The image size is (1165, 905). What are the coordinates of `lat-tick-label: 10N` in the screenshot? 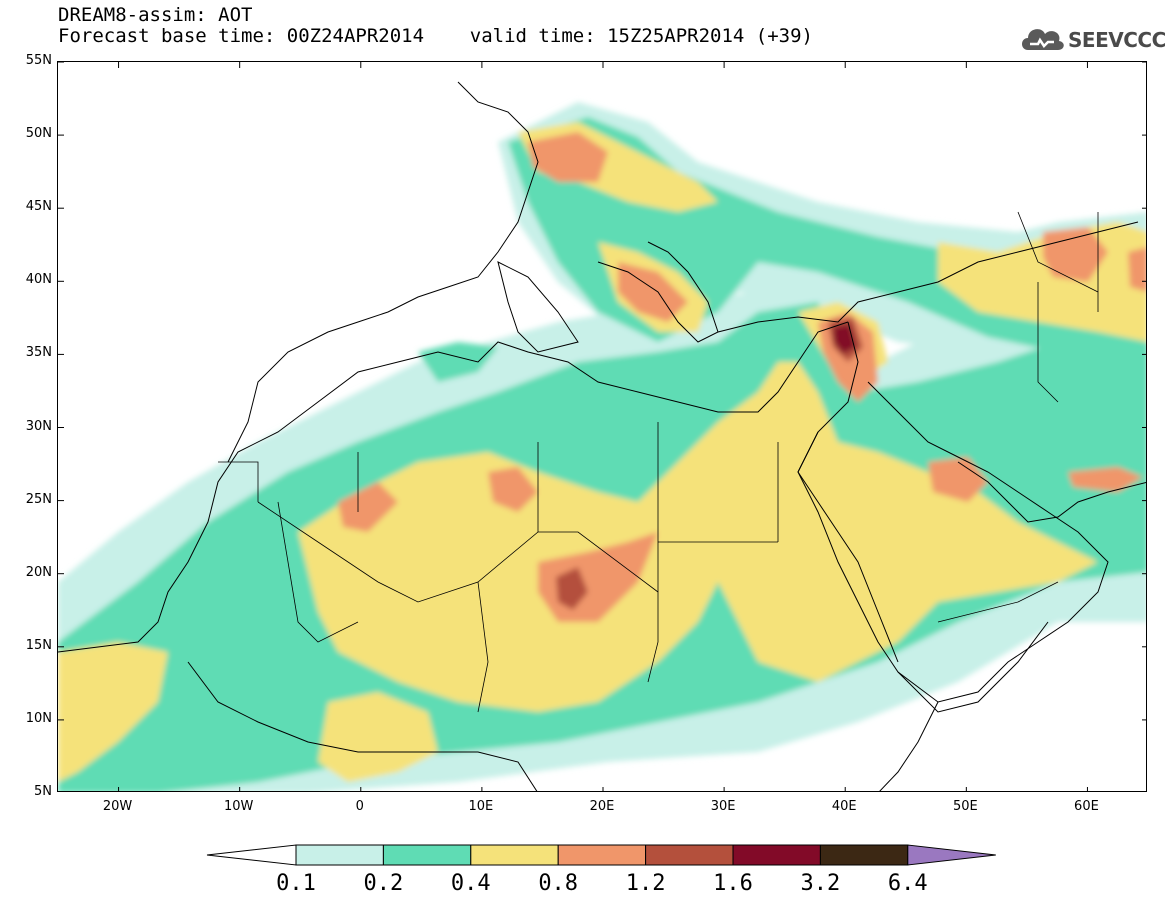 It's located at (38, 718).